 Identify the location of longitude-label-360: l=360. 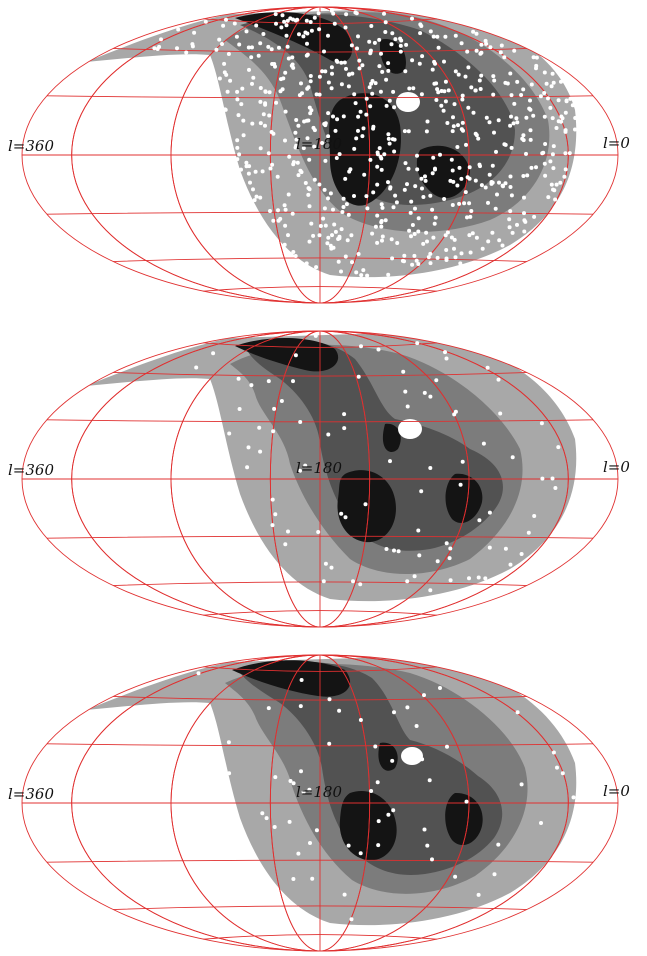
(31, 794).